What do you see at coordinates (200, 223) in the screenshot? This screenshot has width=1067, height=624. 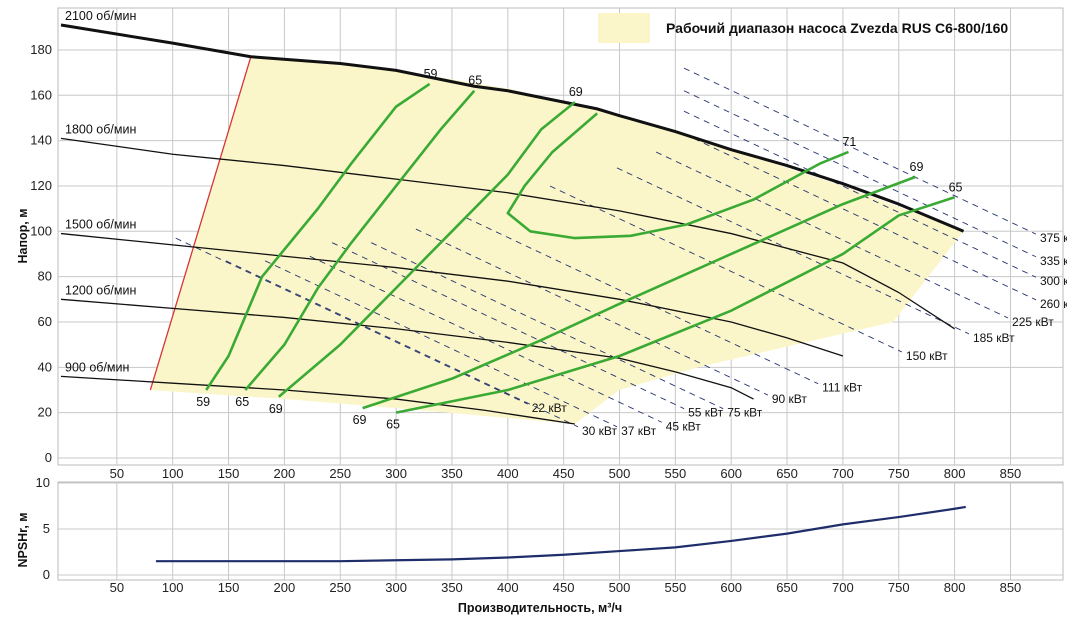 I see `min-flow-line` at bounding box center [200, 223].